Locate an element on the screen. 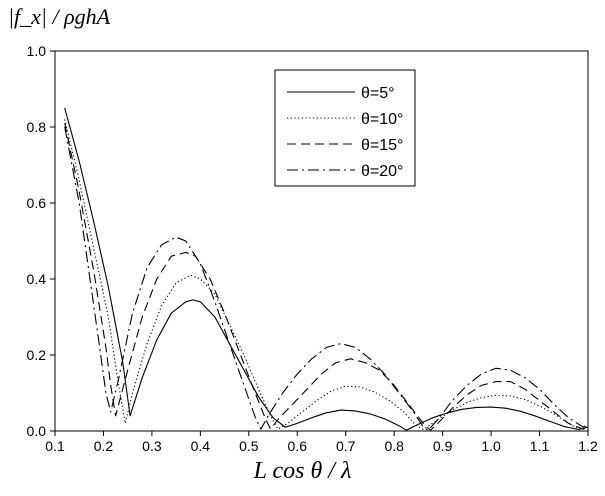 Image resolution: width=605 pixels, height=496 pixels. y-tick-label: 0.2 is located at coordinates (37, 355).